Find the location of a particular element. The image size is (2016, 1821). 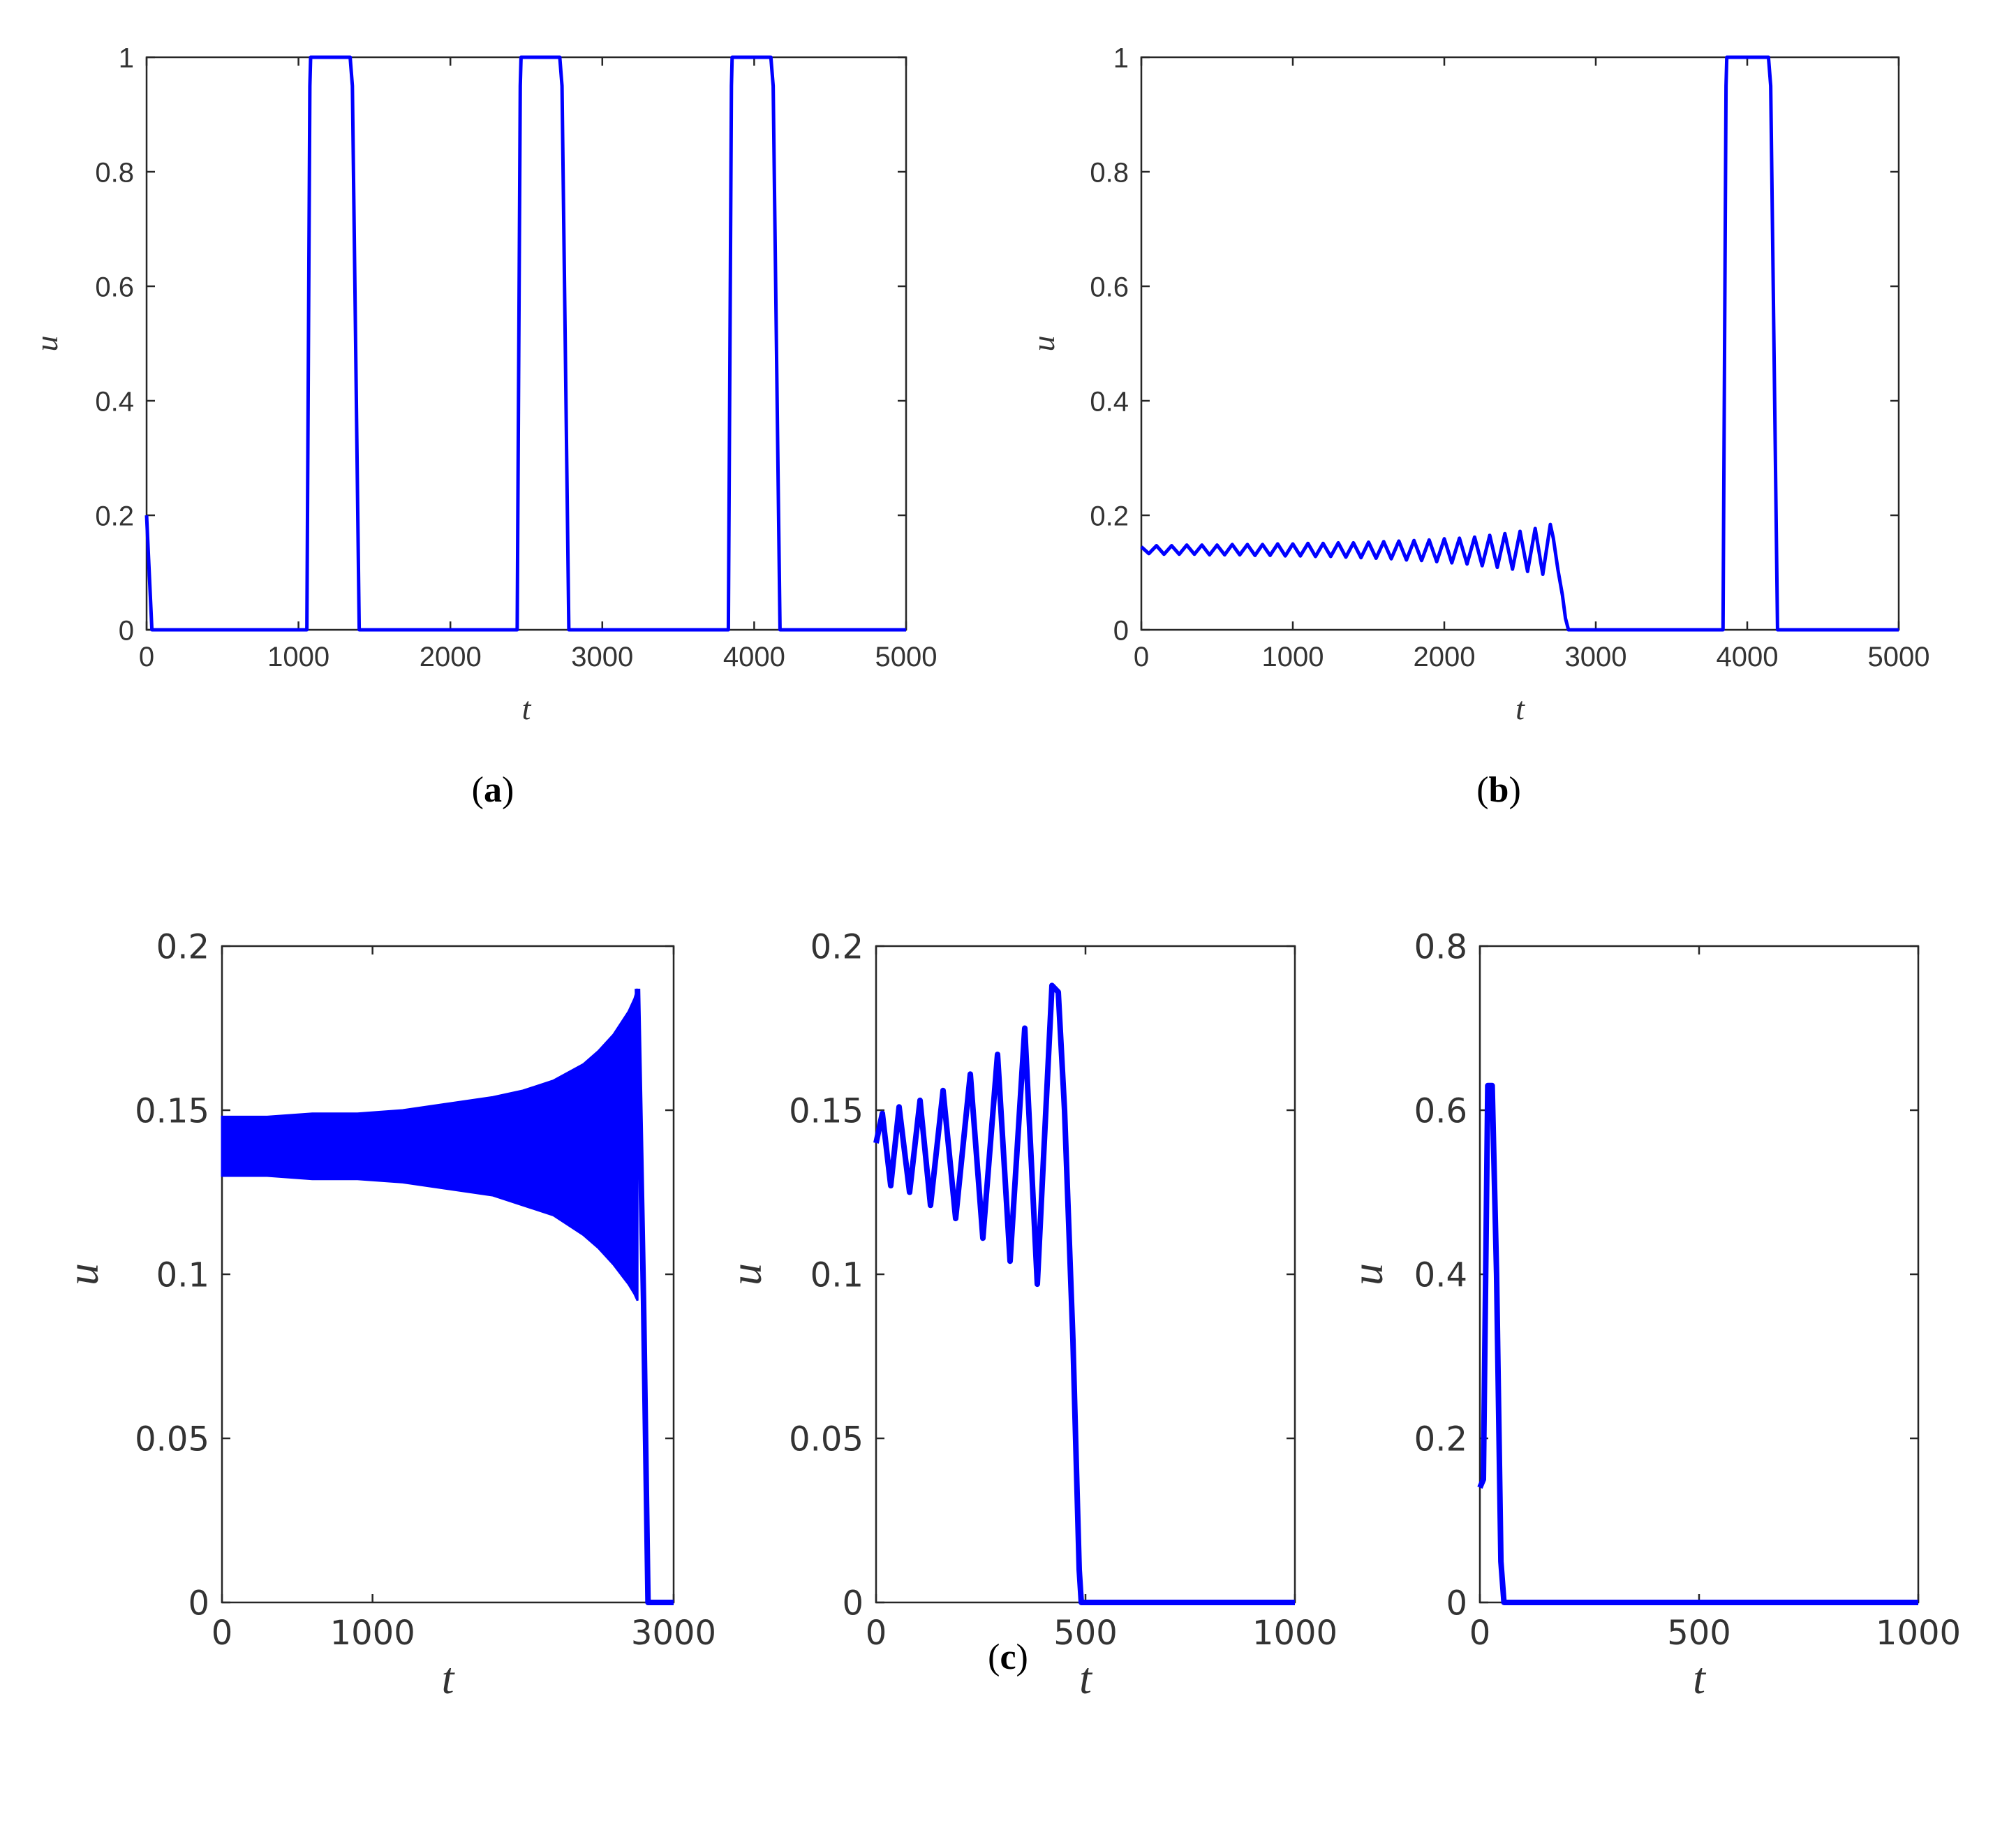

caption-c: (c) is located at coordinates (1008, 1657).